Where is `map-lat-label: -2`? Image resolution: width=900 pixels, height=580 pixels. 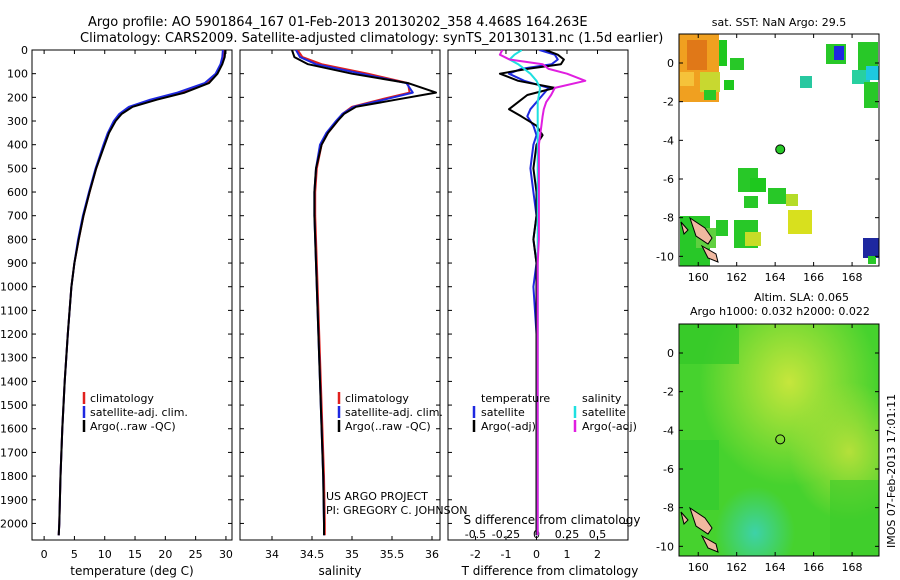 map-lat-label: -2 is located at coordinates (668, 102).